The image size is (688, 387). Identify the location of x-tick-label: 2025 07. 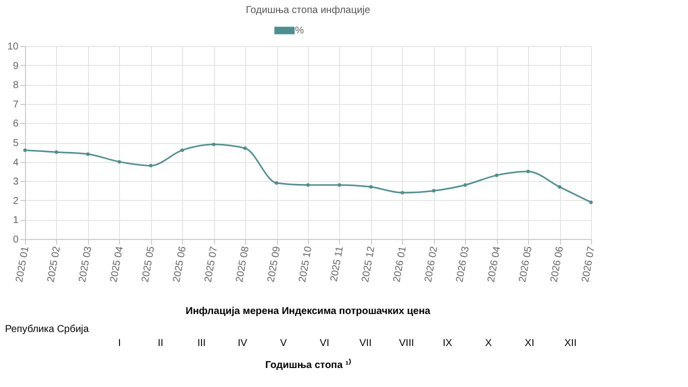
(211, 264).